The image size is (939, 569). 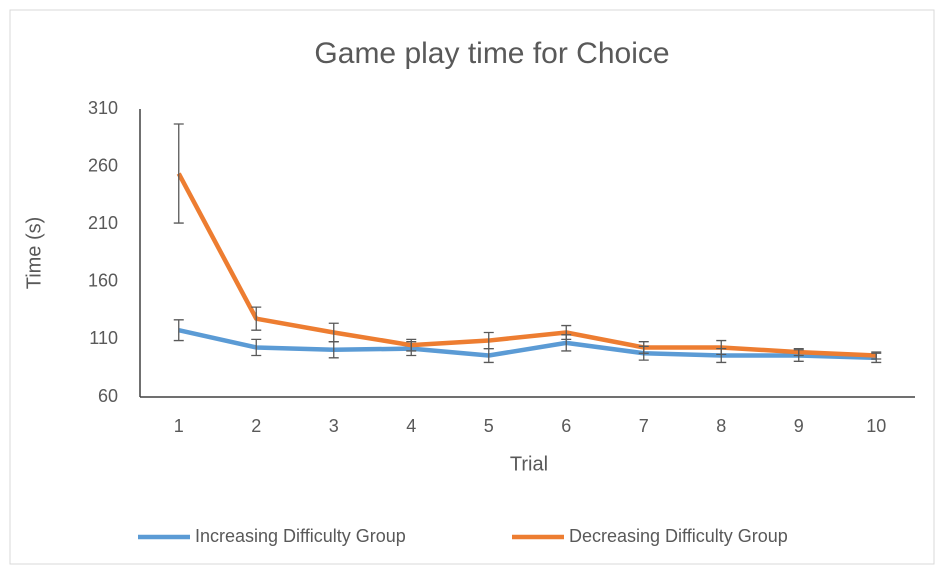 I want to click on y-tick-label: 110, so click(x=103, y=338).